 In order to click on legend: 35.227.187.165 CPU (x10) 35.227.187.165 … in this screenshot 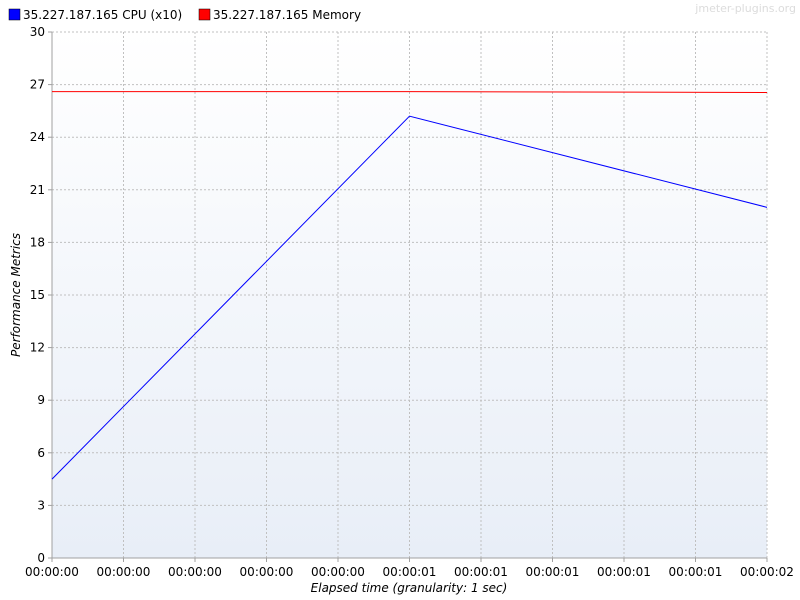, I will do `click(184, 15)`.